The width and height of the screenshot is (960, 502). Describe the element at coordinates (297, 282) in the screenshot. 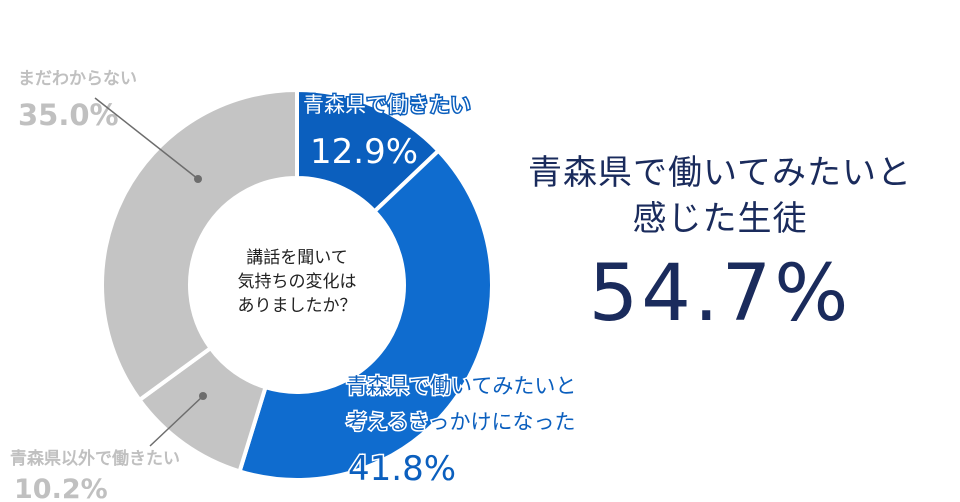

I see `center-label-line-1: 気持ちの変化は` at that location.